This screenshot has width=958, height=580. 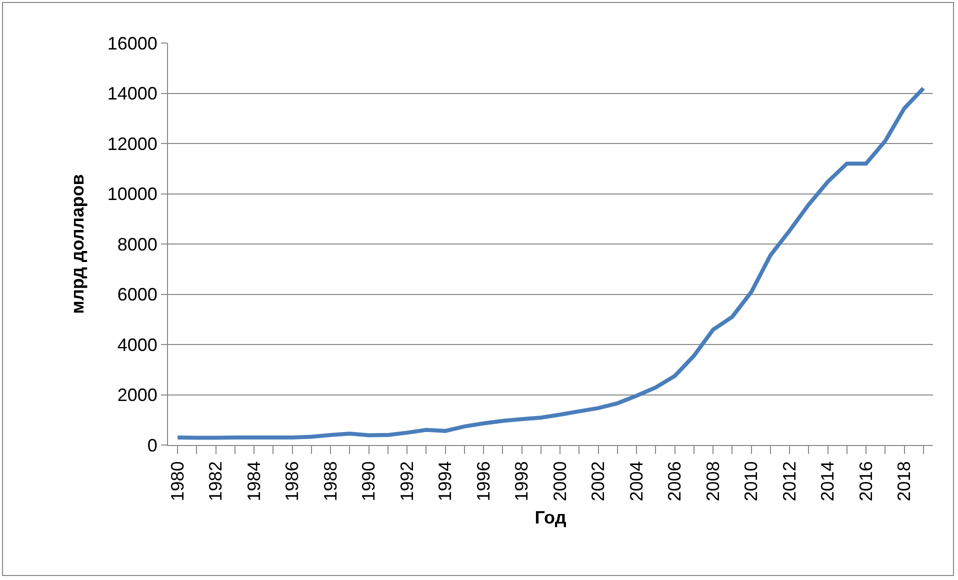 What do you see at coordinates (78, 244) in the screenshot?
I see `y-axis-title: млрд долларов` at bounding box center [78, 244].